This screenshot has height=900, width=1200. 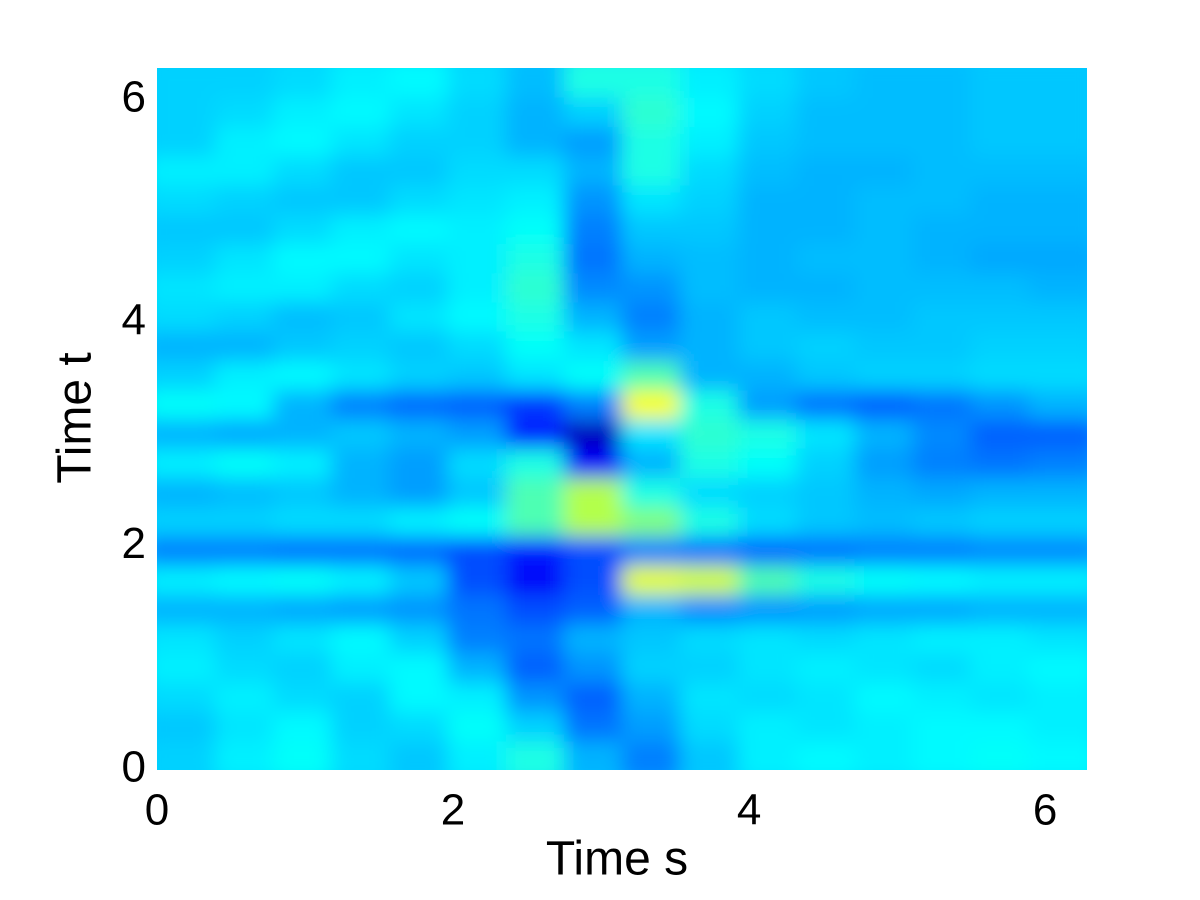 I want to click on y-tick-label: 4, so click(x=134, y=320).